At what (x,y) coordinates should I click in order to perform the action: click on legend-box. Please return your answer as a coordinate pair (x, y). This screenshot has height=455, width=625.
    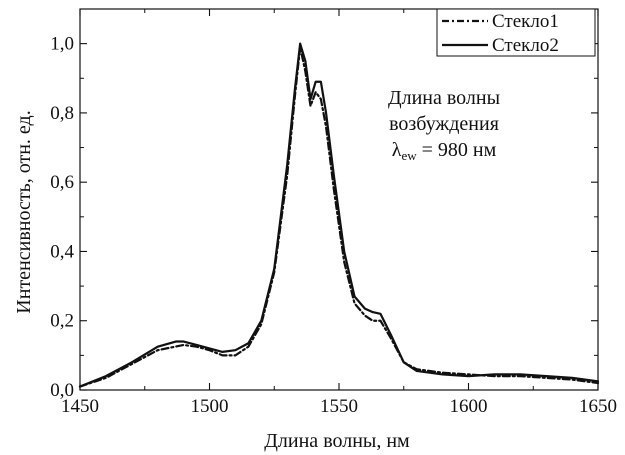
    Looking at the image, I should click on (516, 32).